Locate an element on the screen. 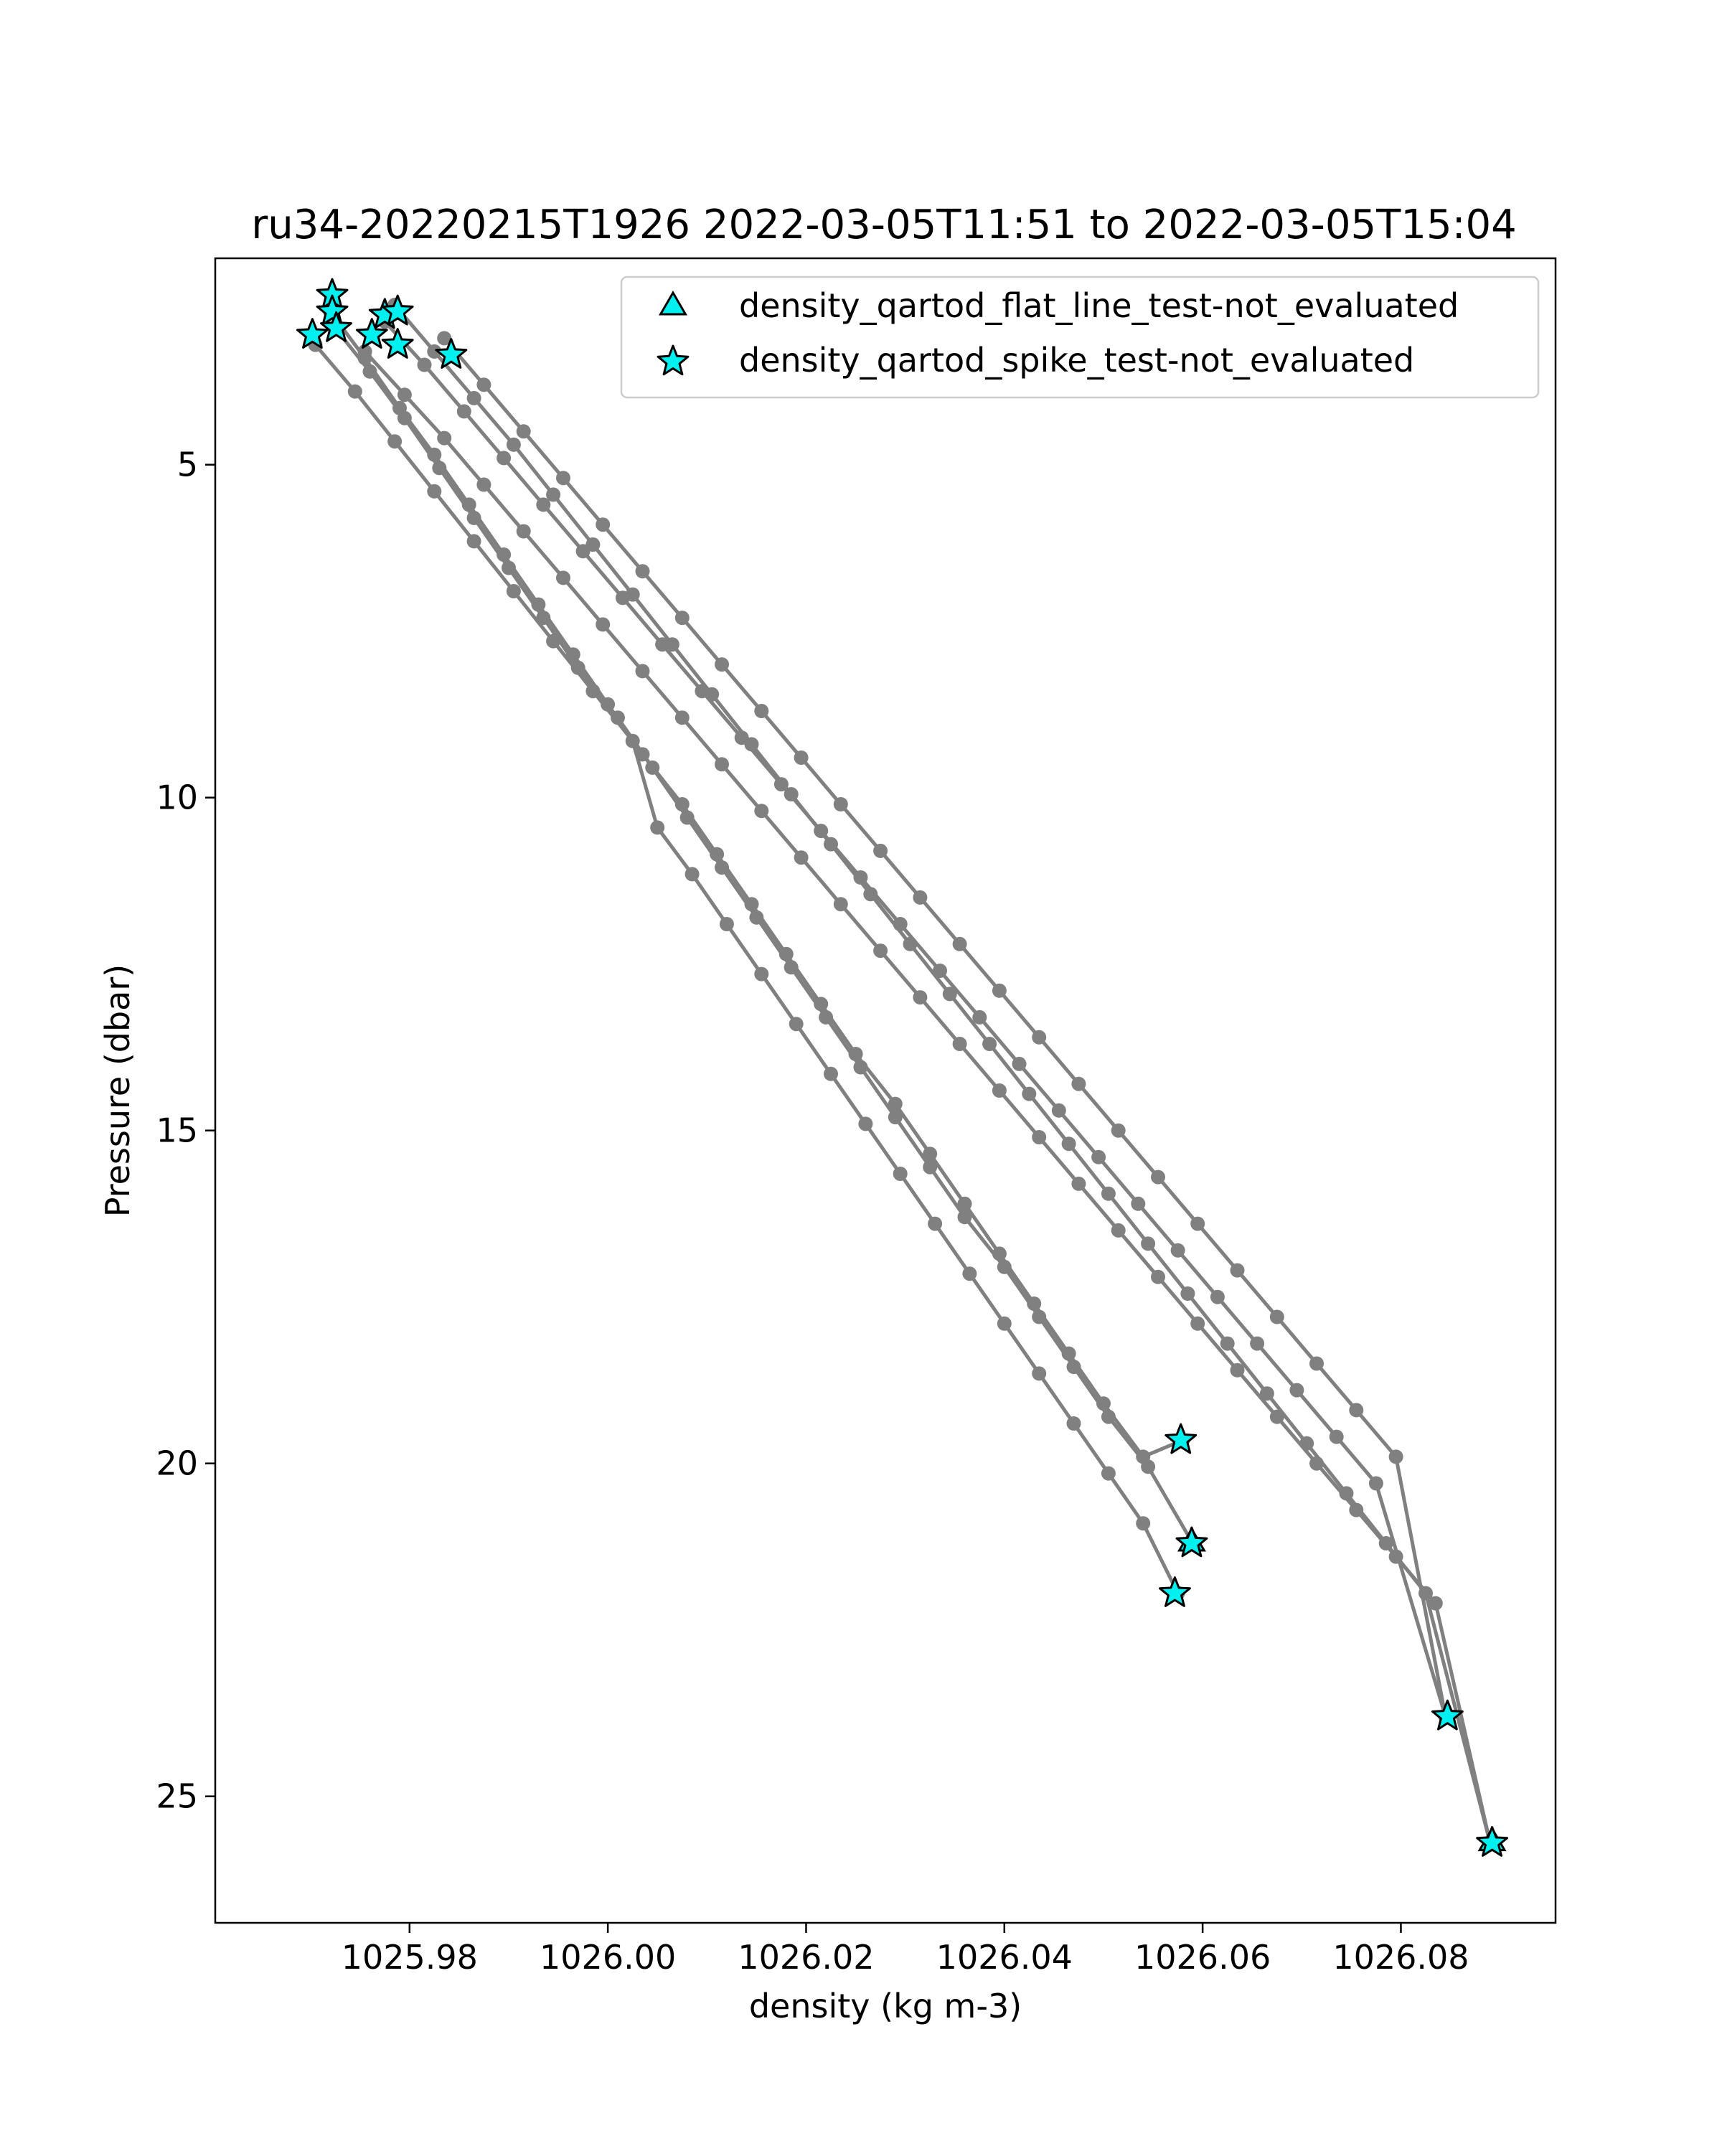 The image size is (1722, 2156). y-tick-label: 10 is located at coordinates (177, 798).